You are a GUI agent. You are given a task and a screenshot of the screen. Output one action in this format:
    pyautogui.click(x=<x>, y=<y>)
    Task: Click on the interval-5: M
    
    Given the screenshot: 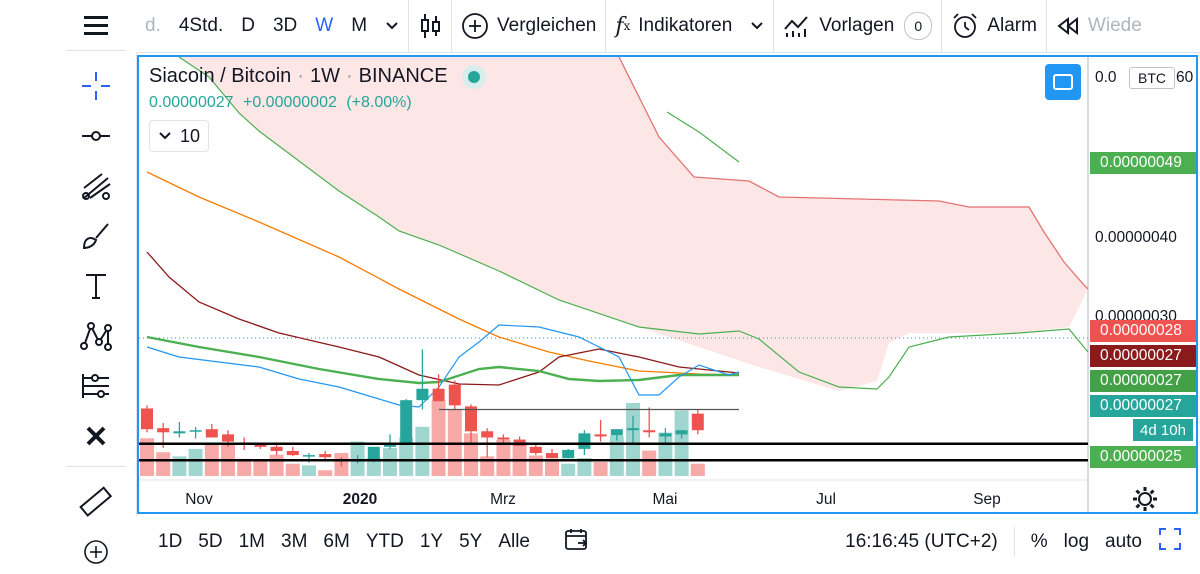 What is the action you would take?
    pyautogui.click(x=359, y=25)
    